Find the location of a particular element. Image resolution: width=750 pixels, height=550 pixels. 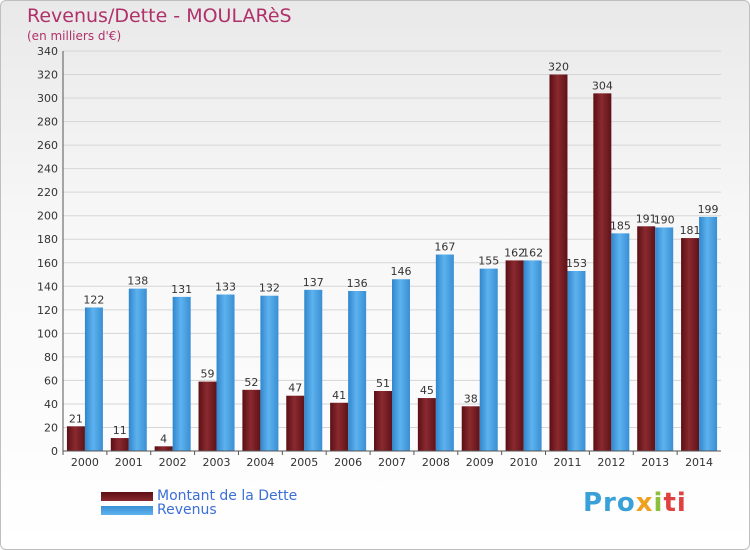

legend-swatch-revenue is located at coordinates (127, 510).